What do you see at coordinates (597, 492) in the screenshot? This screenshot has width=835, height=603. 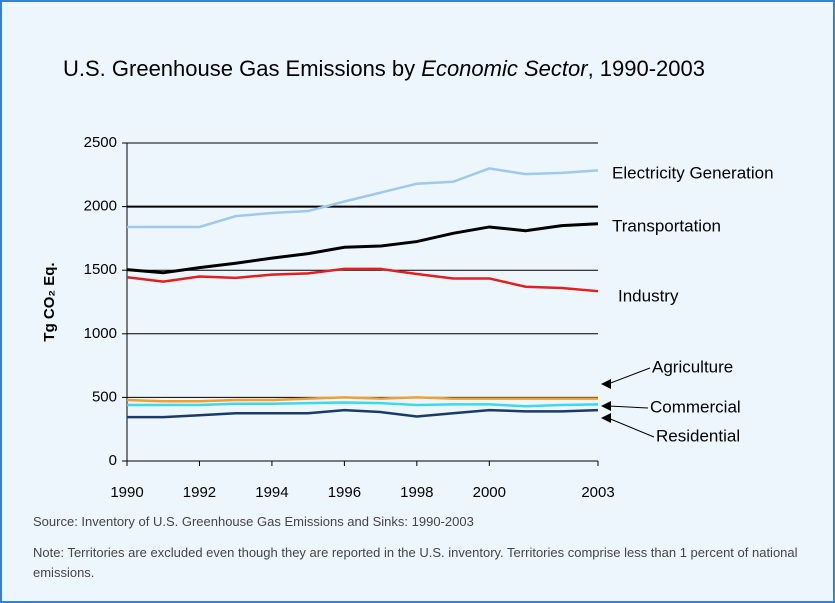 I see `x-tick-label: 2003` at bounding box center [597, 492].